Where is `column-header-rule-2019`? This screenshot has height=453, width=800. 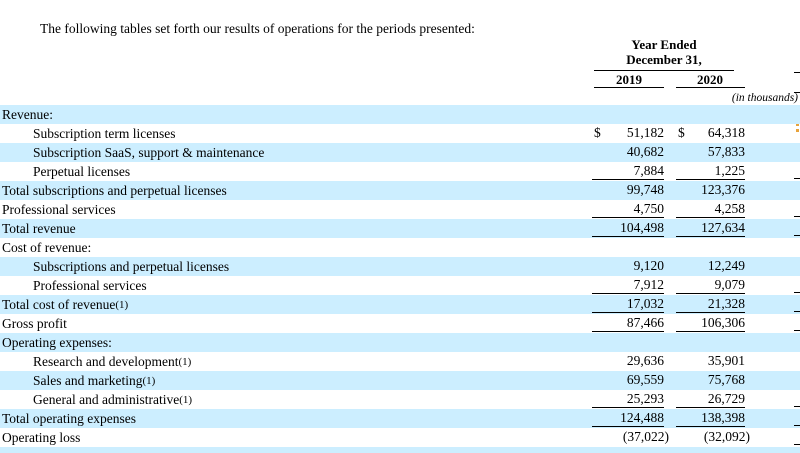 column-header-rule-2019 is located at coordinates (629, 87).